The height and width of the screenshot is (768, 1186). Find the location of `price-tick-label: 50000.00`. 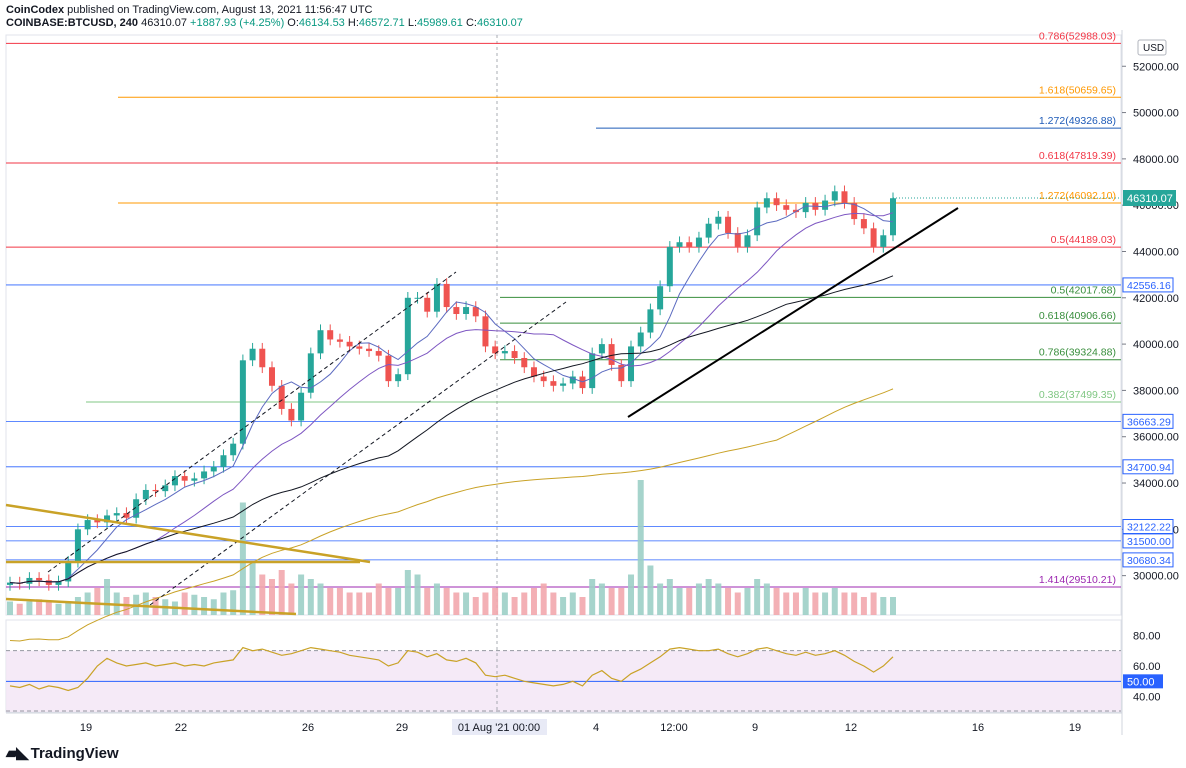

price-tick-label: 50000.00 is located at coordinates (1156, 114).